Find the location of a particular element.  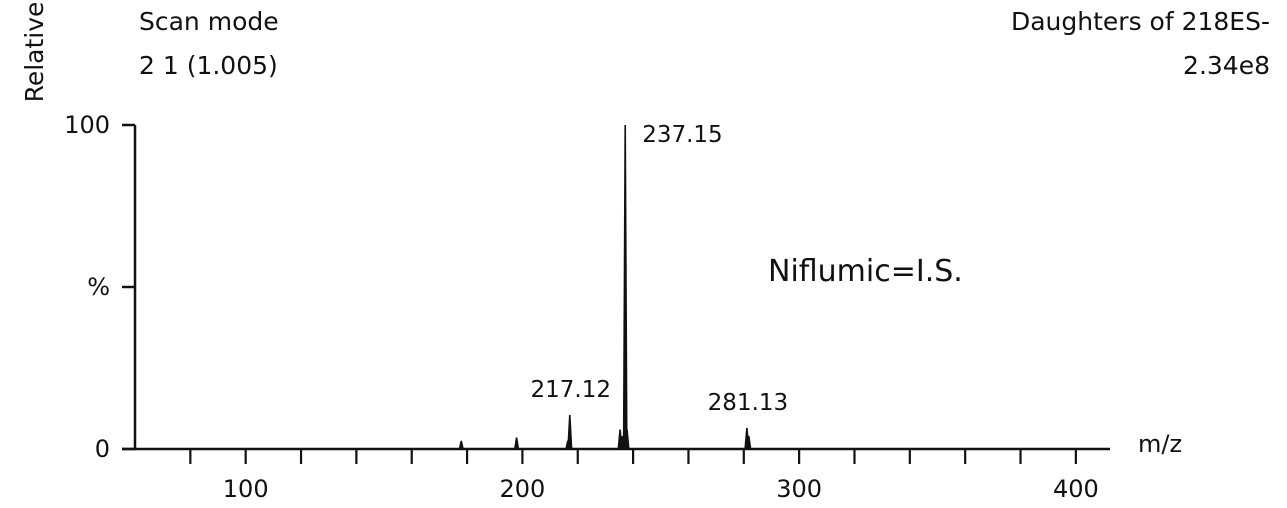

compound-annotation: Niflumic=I.S. is located at coordinates (865, 271).